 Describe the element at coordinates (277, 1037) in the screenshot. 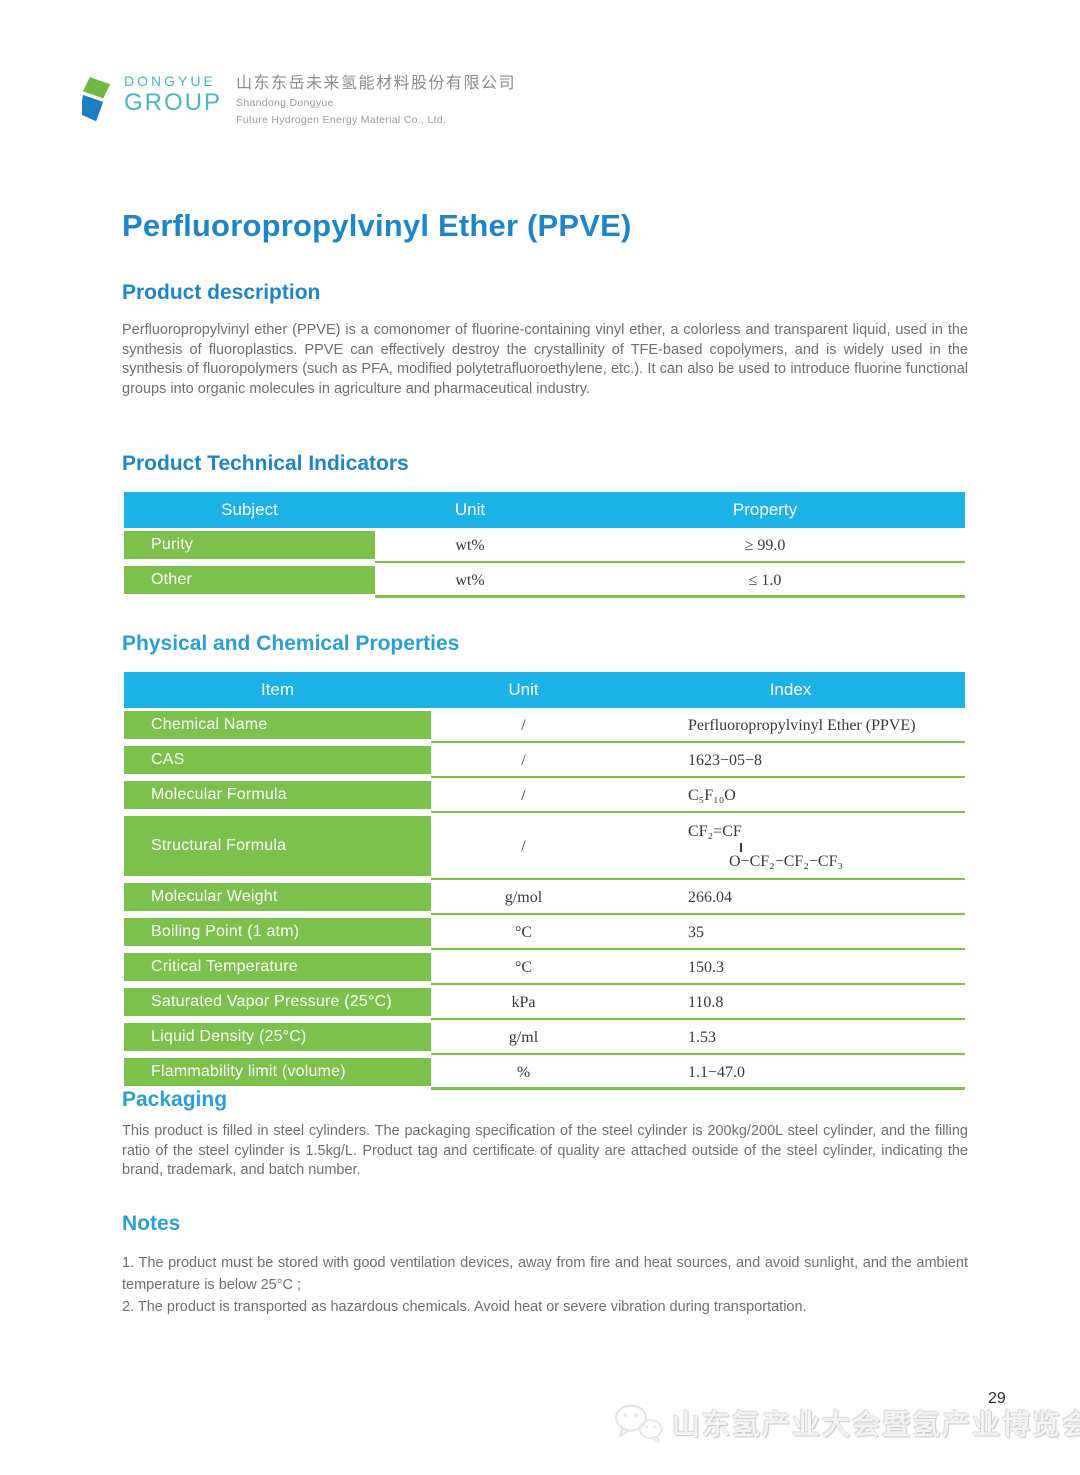

I see `row-label-liquid-density: Liquid Density (25°C)` at that location.